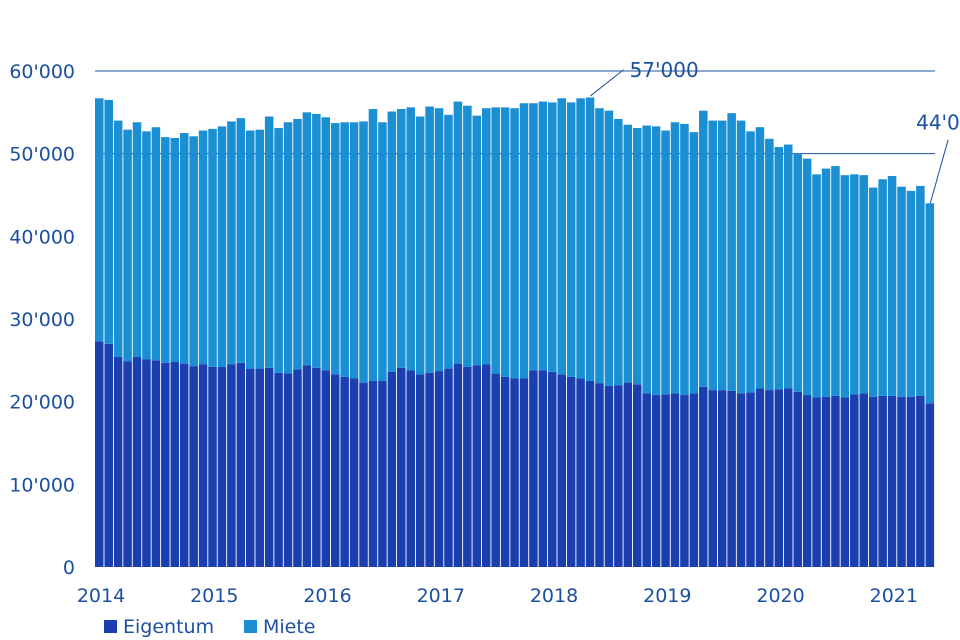 The width and height of the screenshot is (960, 640). I want to click on y-tick-label: 40'000, so click(42, 237).